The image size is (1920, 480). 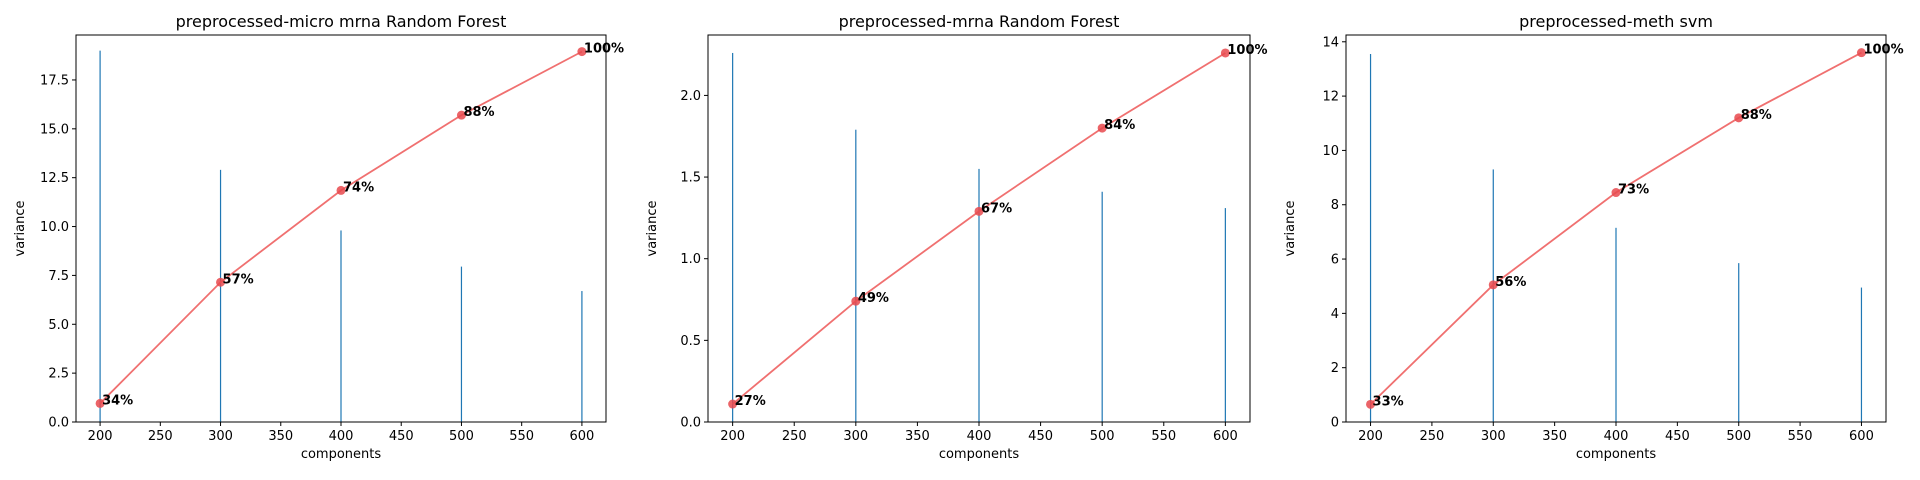 I want to click on y-tick-label: 5.0, so click(x=58, y=325).